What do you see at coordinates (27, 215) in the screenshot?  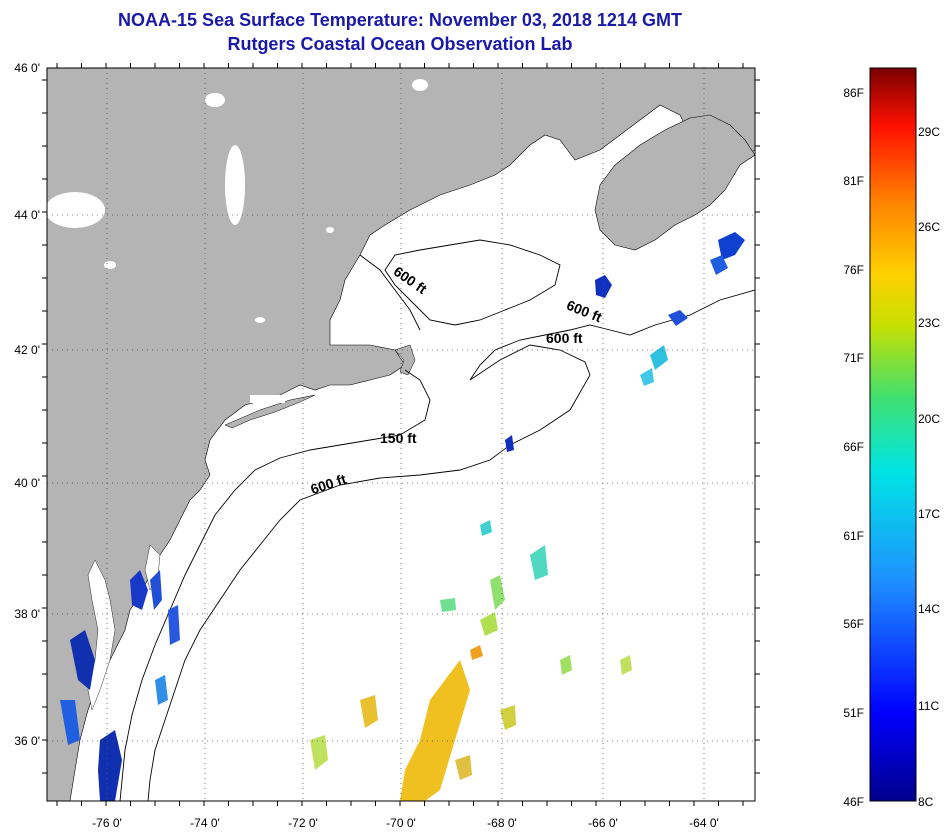 I see `lat-label: 44 0'` at bounding box center [27, 215].